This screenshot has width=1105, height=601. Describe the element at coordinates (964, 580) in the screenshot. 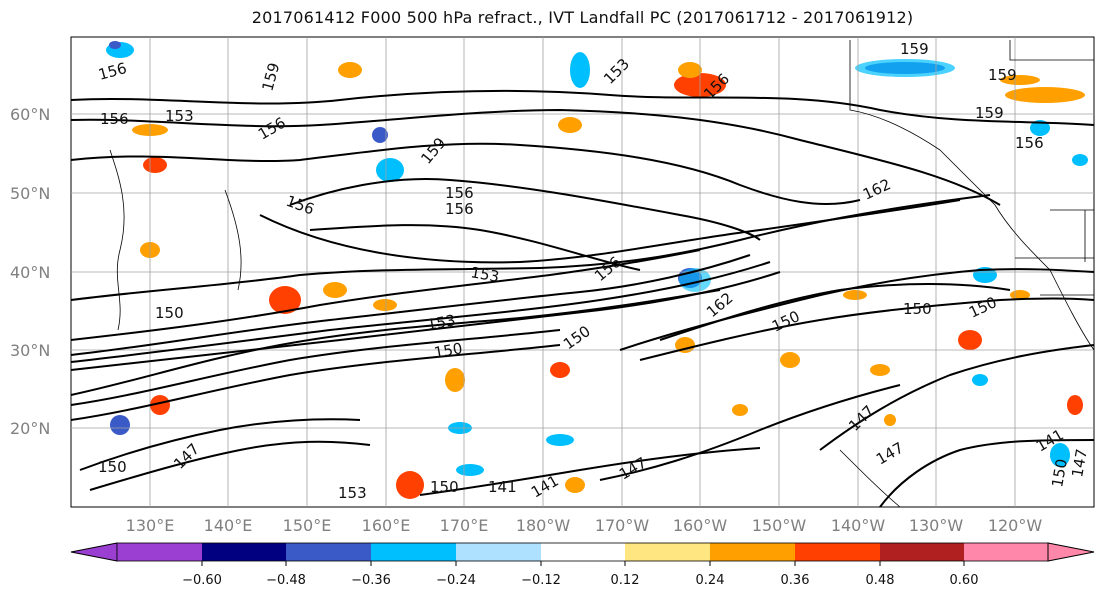

I see `colorbar-tick-label: 0.60` at that location.